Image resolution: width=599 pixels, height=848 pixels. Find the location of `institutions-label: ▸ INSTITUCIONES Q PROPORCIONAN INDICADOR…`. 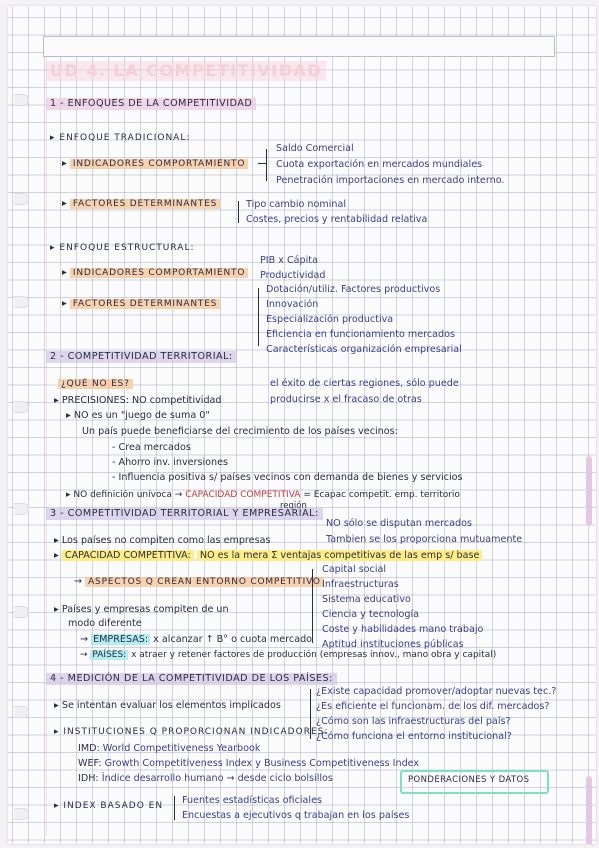

institutions-label: ▸ INSTITUCIONES Q PROPORCIONAN INDICADOR… is located at coordinates (191, 732).